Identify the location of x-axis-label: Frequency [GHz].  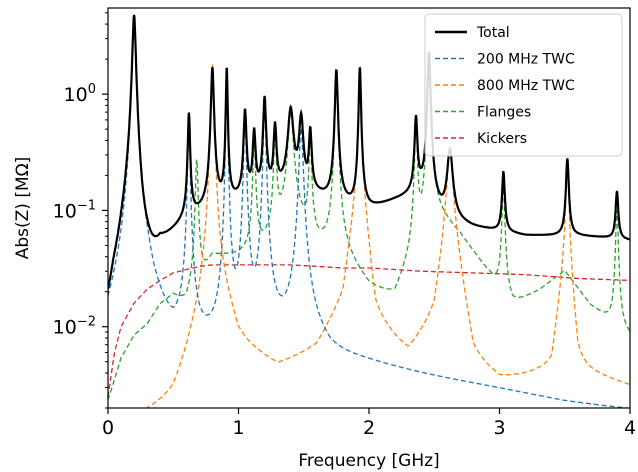
(368, 461).